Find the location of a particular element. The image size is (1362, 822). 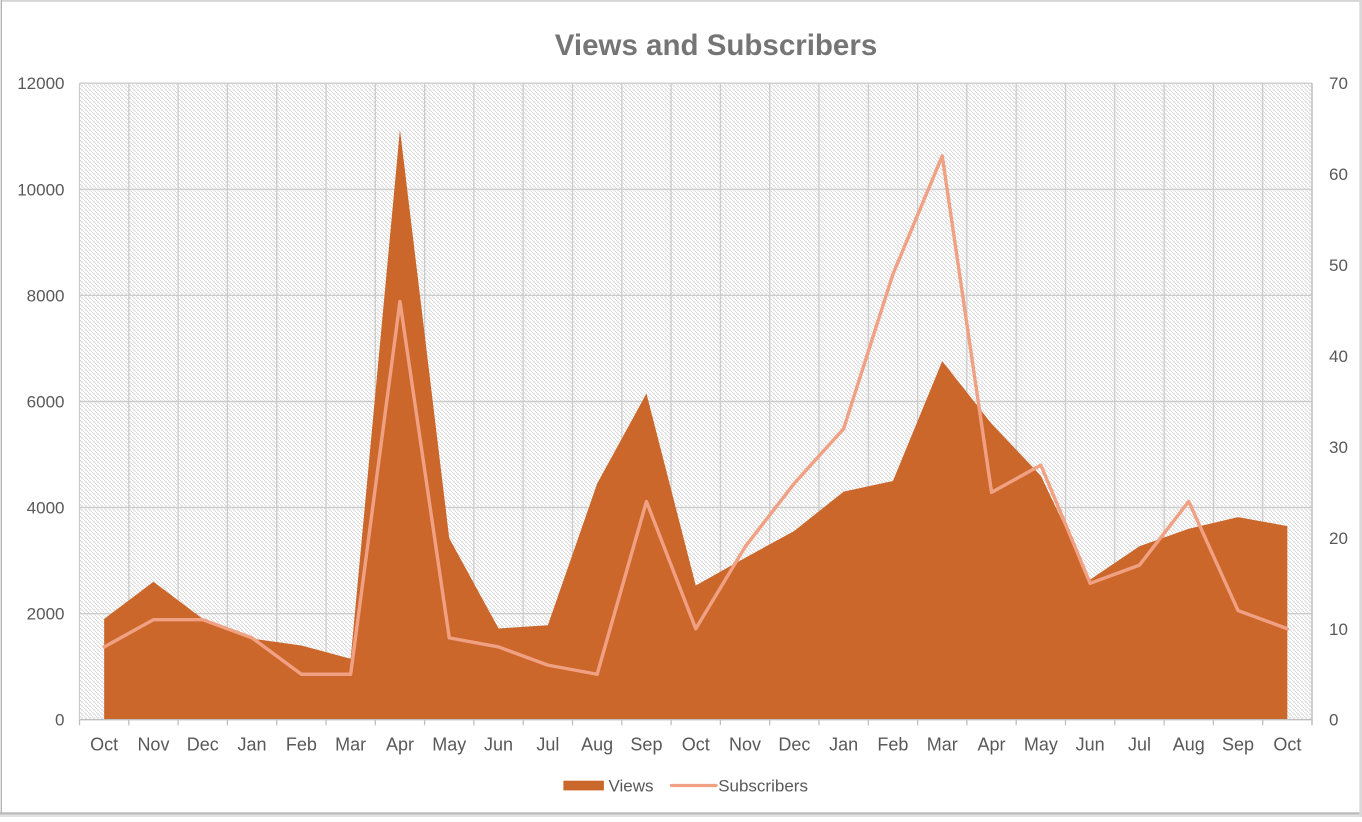

svg-text: 2000 is located at coordinates (46, 614).